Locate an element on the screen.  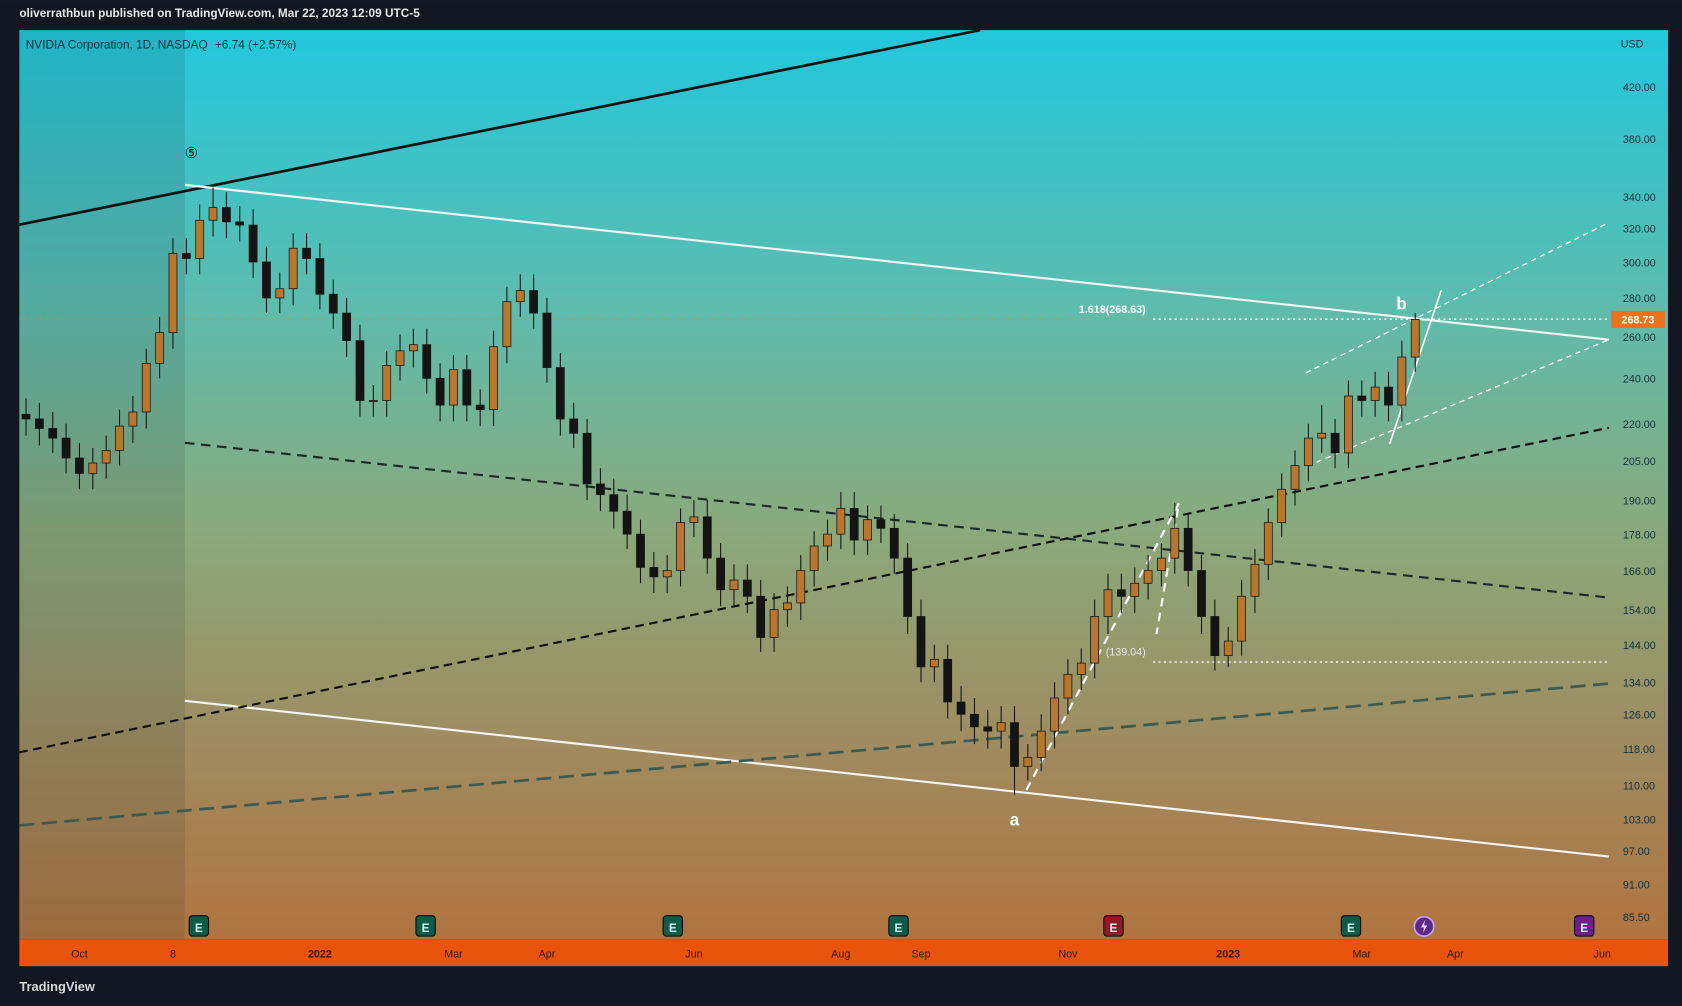
y-tick-label: 260.00 is located at coordinates (1639, 338).